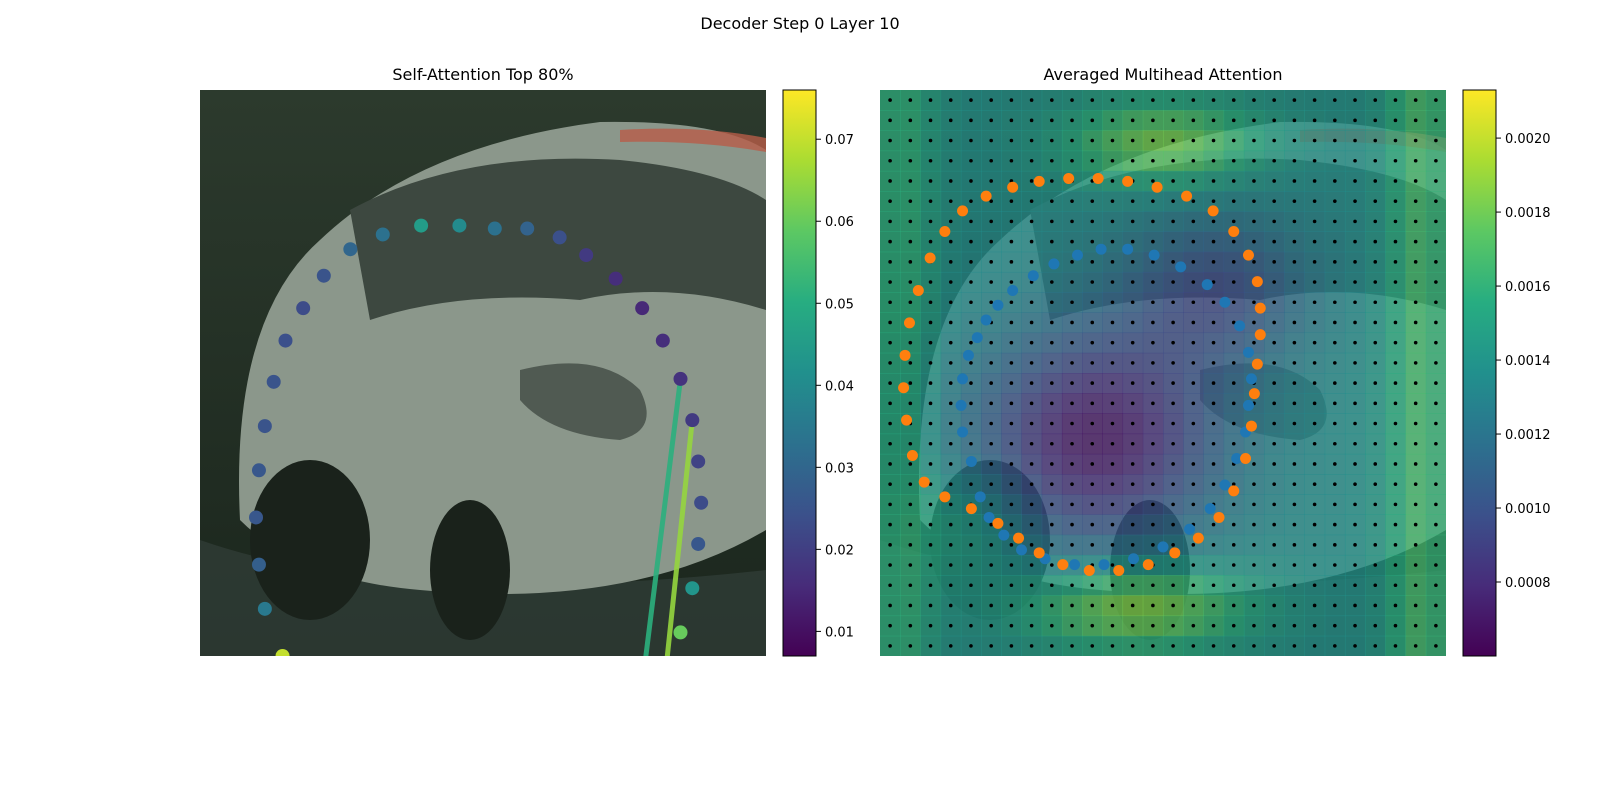 This screenshot has height=800, width=1600. I want to click on left-colorbar-tick-label: 0.06, so click(839, 222).